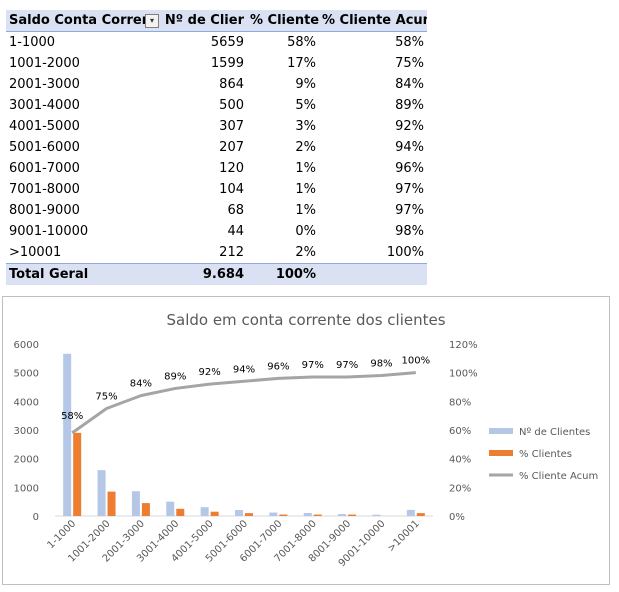  I want to click on row-pct-acum: 94%, so click(409, 147).